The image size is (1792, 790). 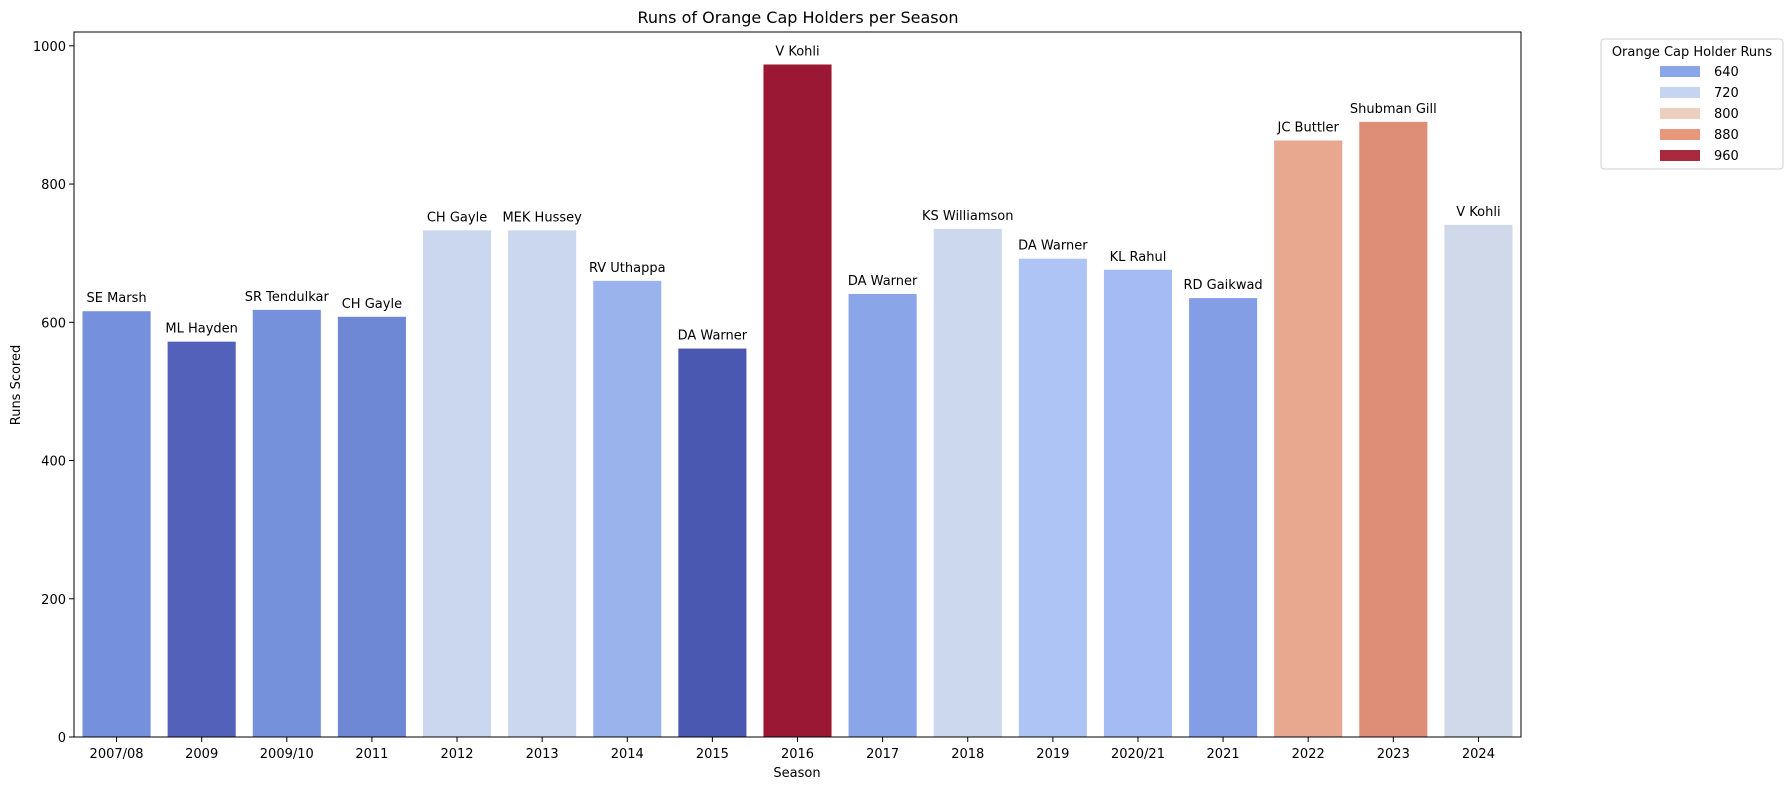 What do you see at coordinates (53, 600) in the screenshot?
I see `y-tick-label: 200` at bounding box center [53, 600].